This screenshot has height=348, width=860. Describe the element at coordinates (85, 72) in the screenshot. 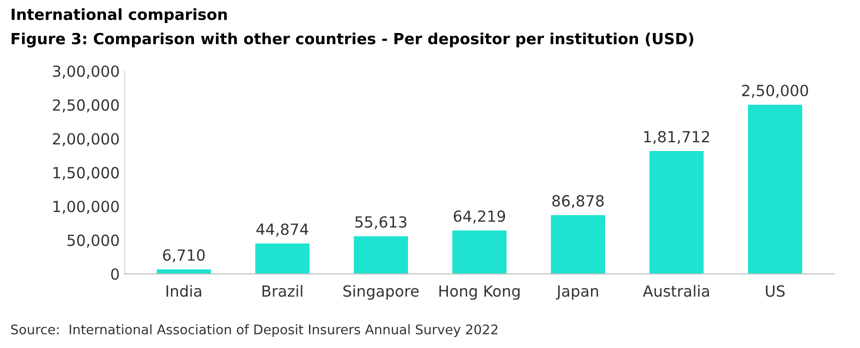

I see `y-tick-label: 3,00,000` at that location.